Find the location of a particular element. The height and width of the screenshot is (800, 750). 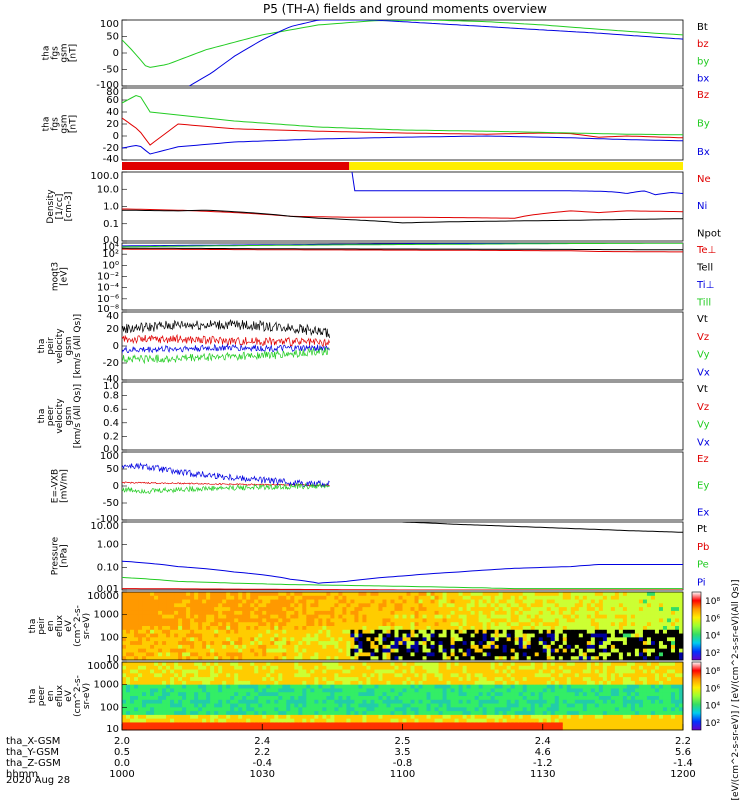

y-tick-label: 0 is located at coordinates (116, 136).